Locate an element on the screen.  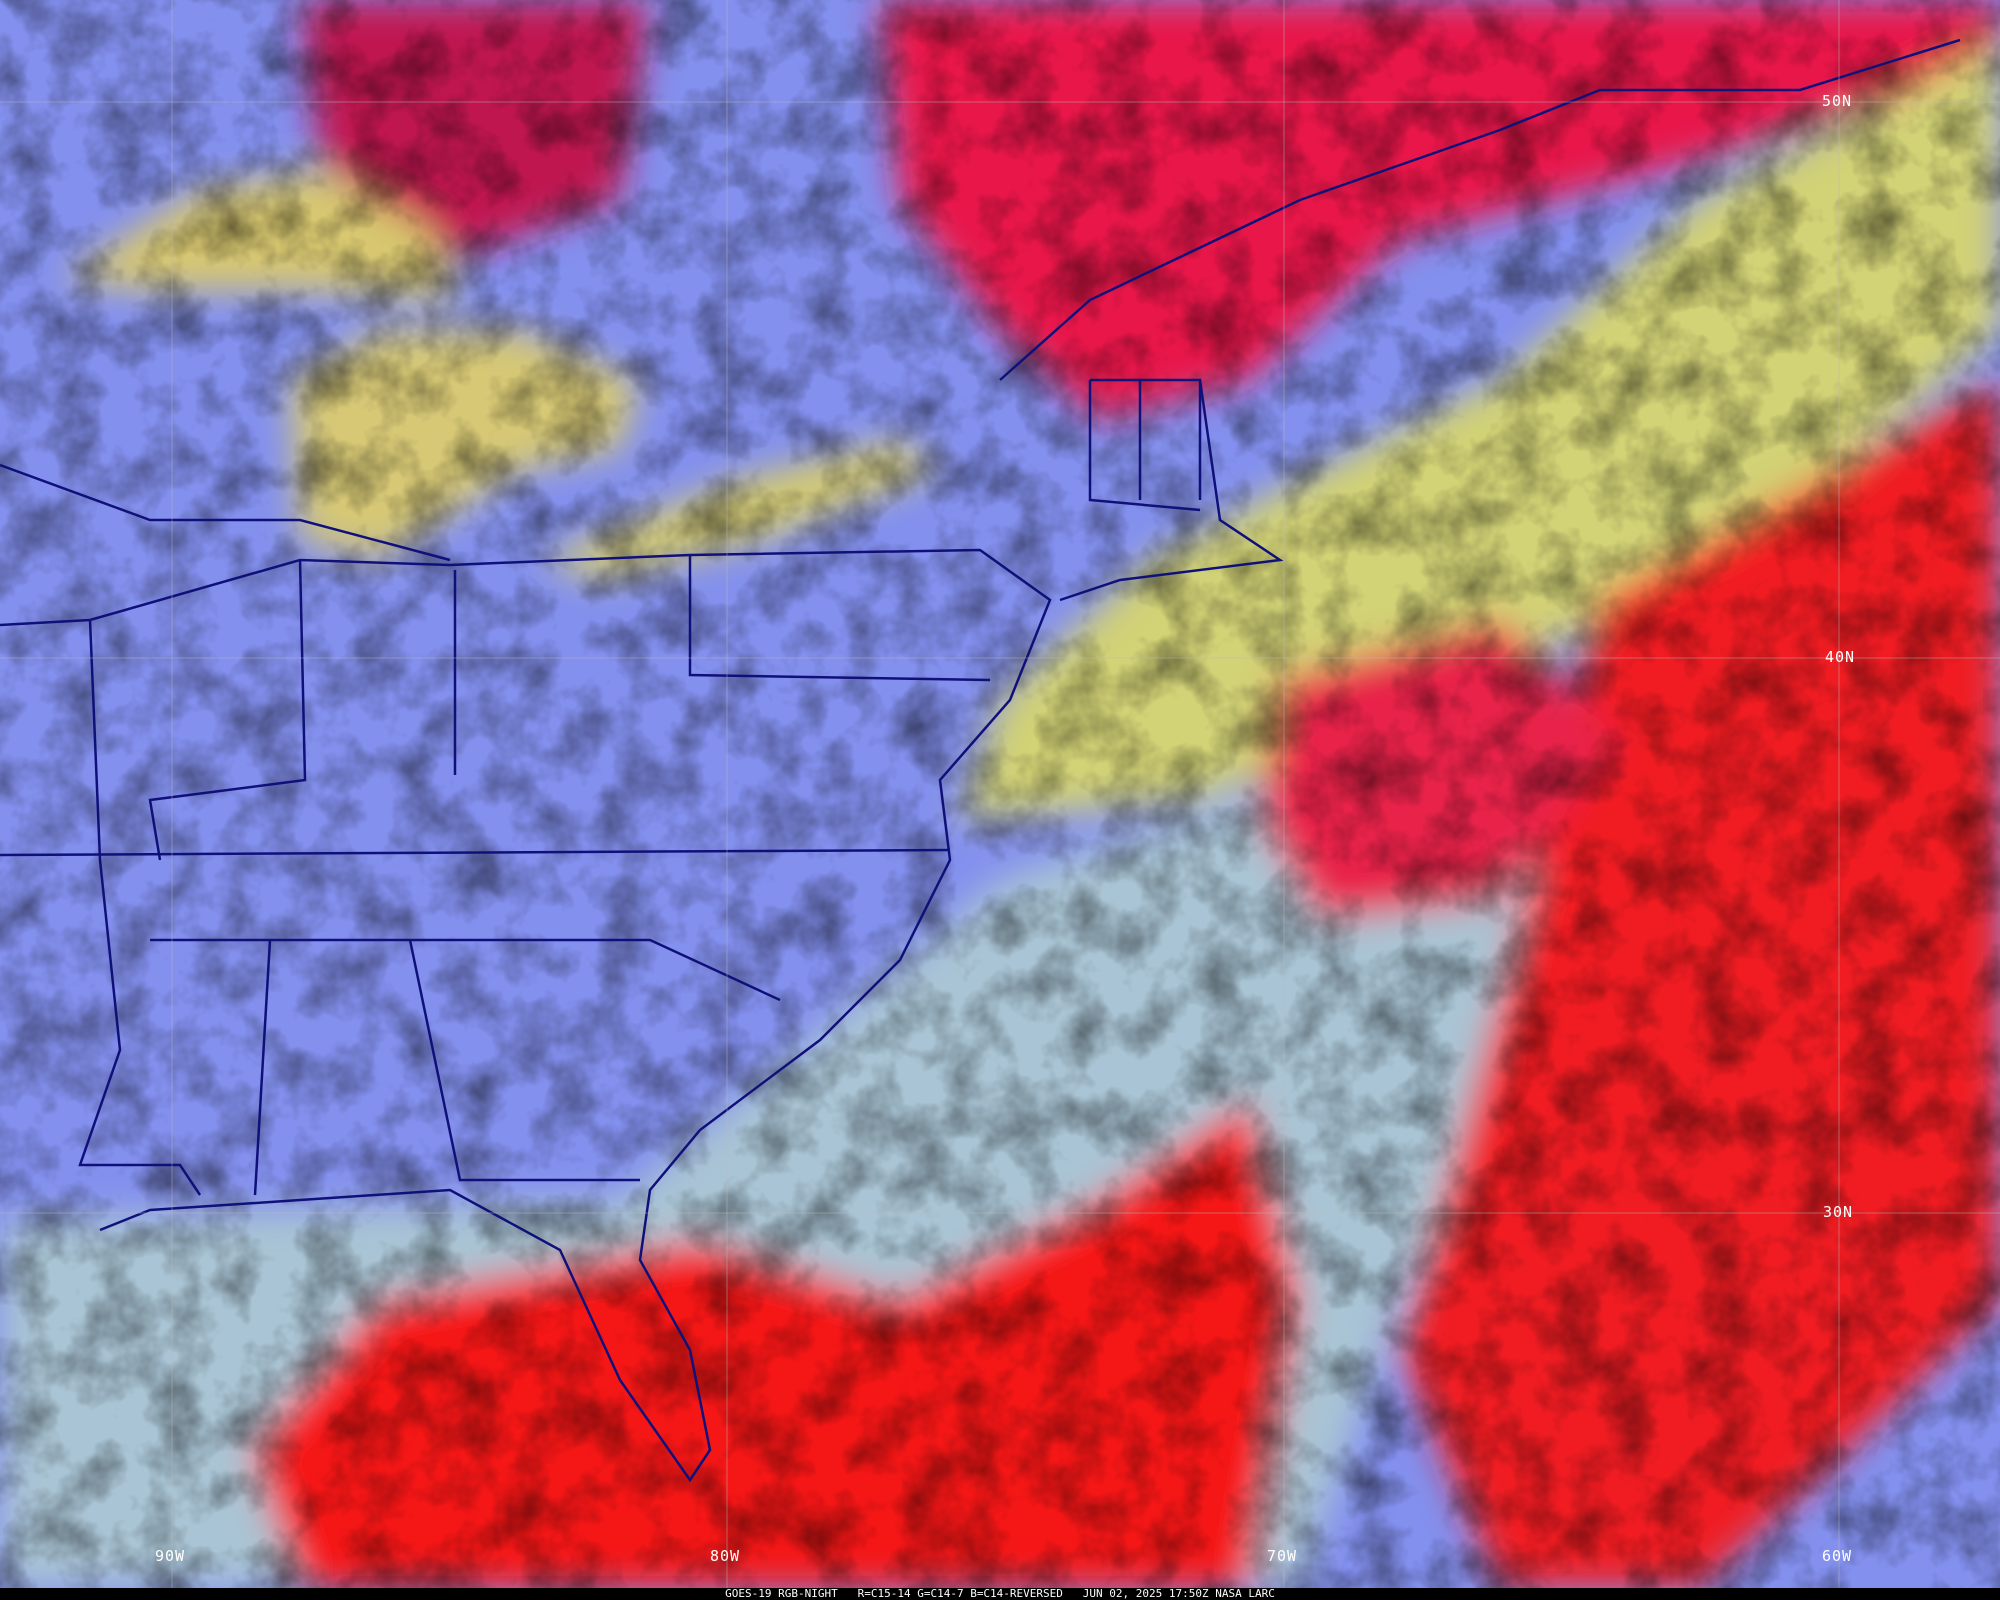
longitude-label-90w: 90W is located at coordinates (170, 1556).